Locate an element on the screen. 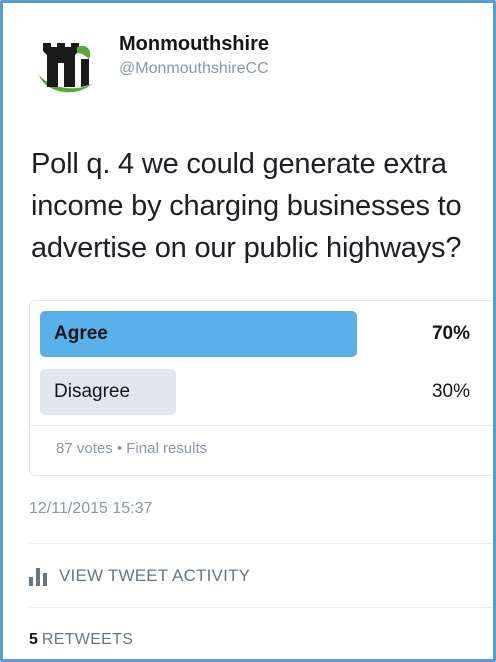 This screenshot has height=662, width=496. tweet-timestamp: 12/11/2015 15:37 is located at coordinates (91, 508).